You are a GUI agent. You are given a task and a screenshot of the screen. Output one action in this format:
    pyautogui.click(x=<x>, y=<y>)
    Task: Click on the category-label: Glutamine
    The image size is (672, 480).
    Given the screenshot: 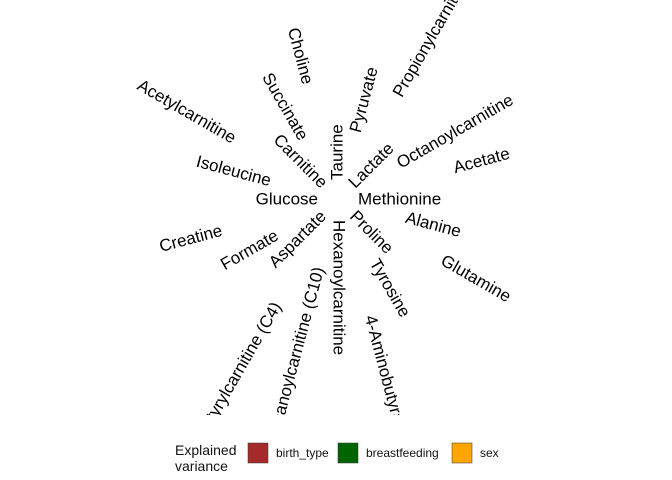 What is the action you would take?
    pyautogui.click(x=476, y=278)
    